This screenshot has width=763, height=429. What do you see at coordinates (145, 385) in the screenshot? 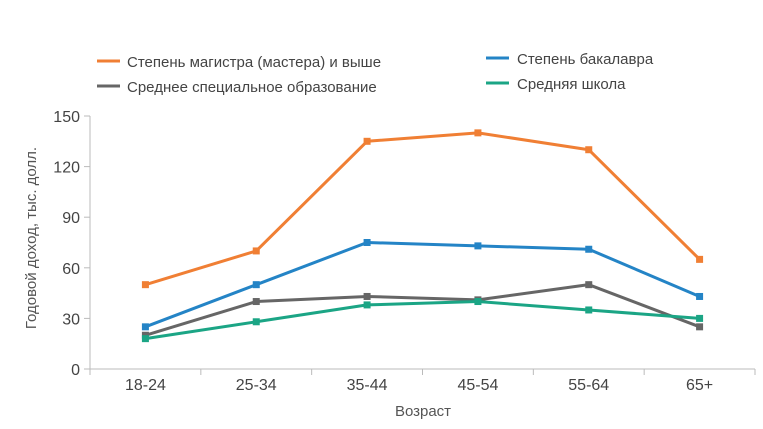
I see `x-tick-label: 18-24` at bounding box center [145, 385].